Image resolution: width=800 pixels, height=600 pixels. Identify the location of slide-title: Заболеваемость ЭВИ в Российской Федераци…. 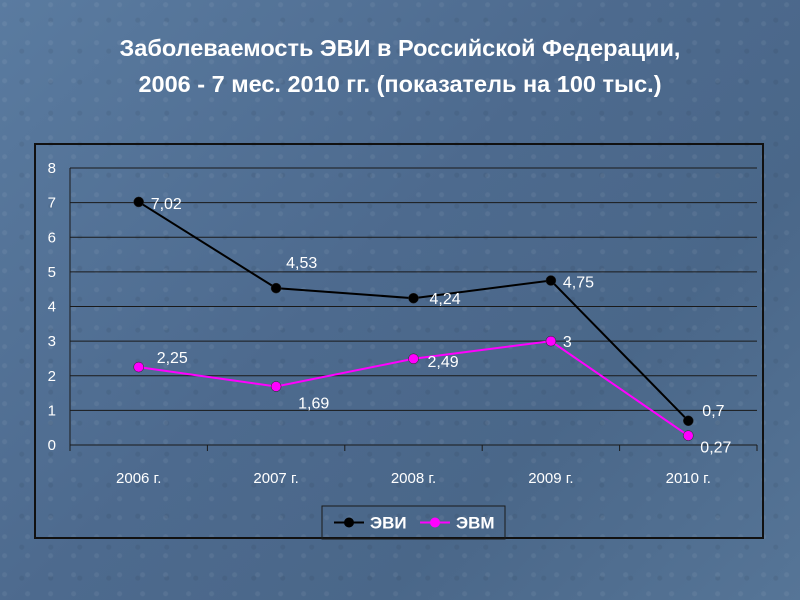
(400, 66).